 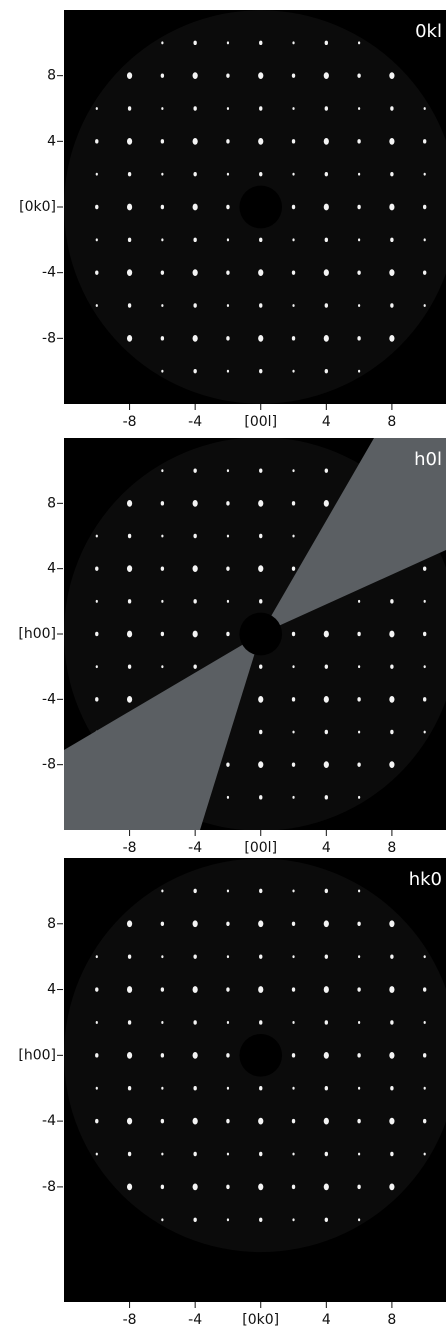 I want to click on y-tick-label: -8, so click(x=49, y=765).